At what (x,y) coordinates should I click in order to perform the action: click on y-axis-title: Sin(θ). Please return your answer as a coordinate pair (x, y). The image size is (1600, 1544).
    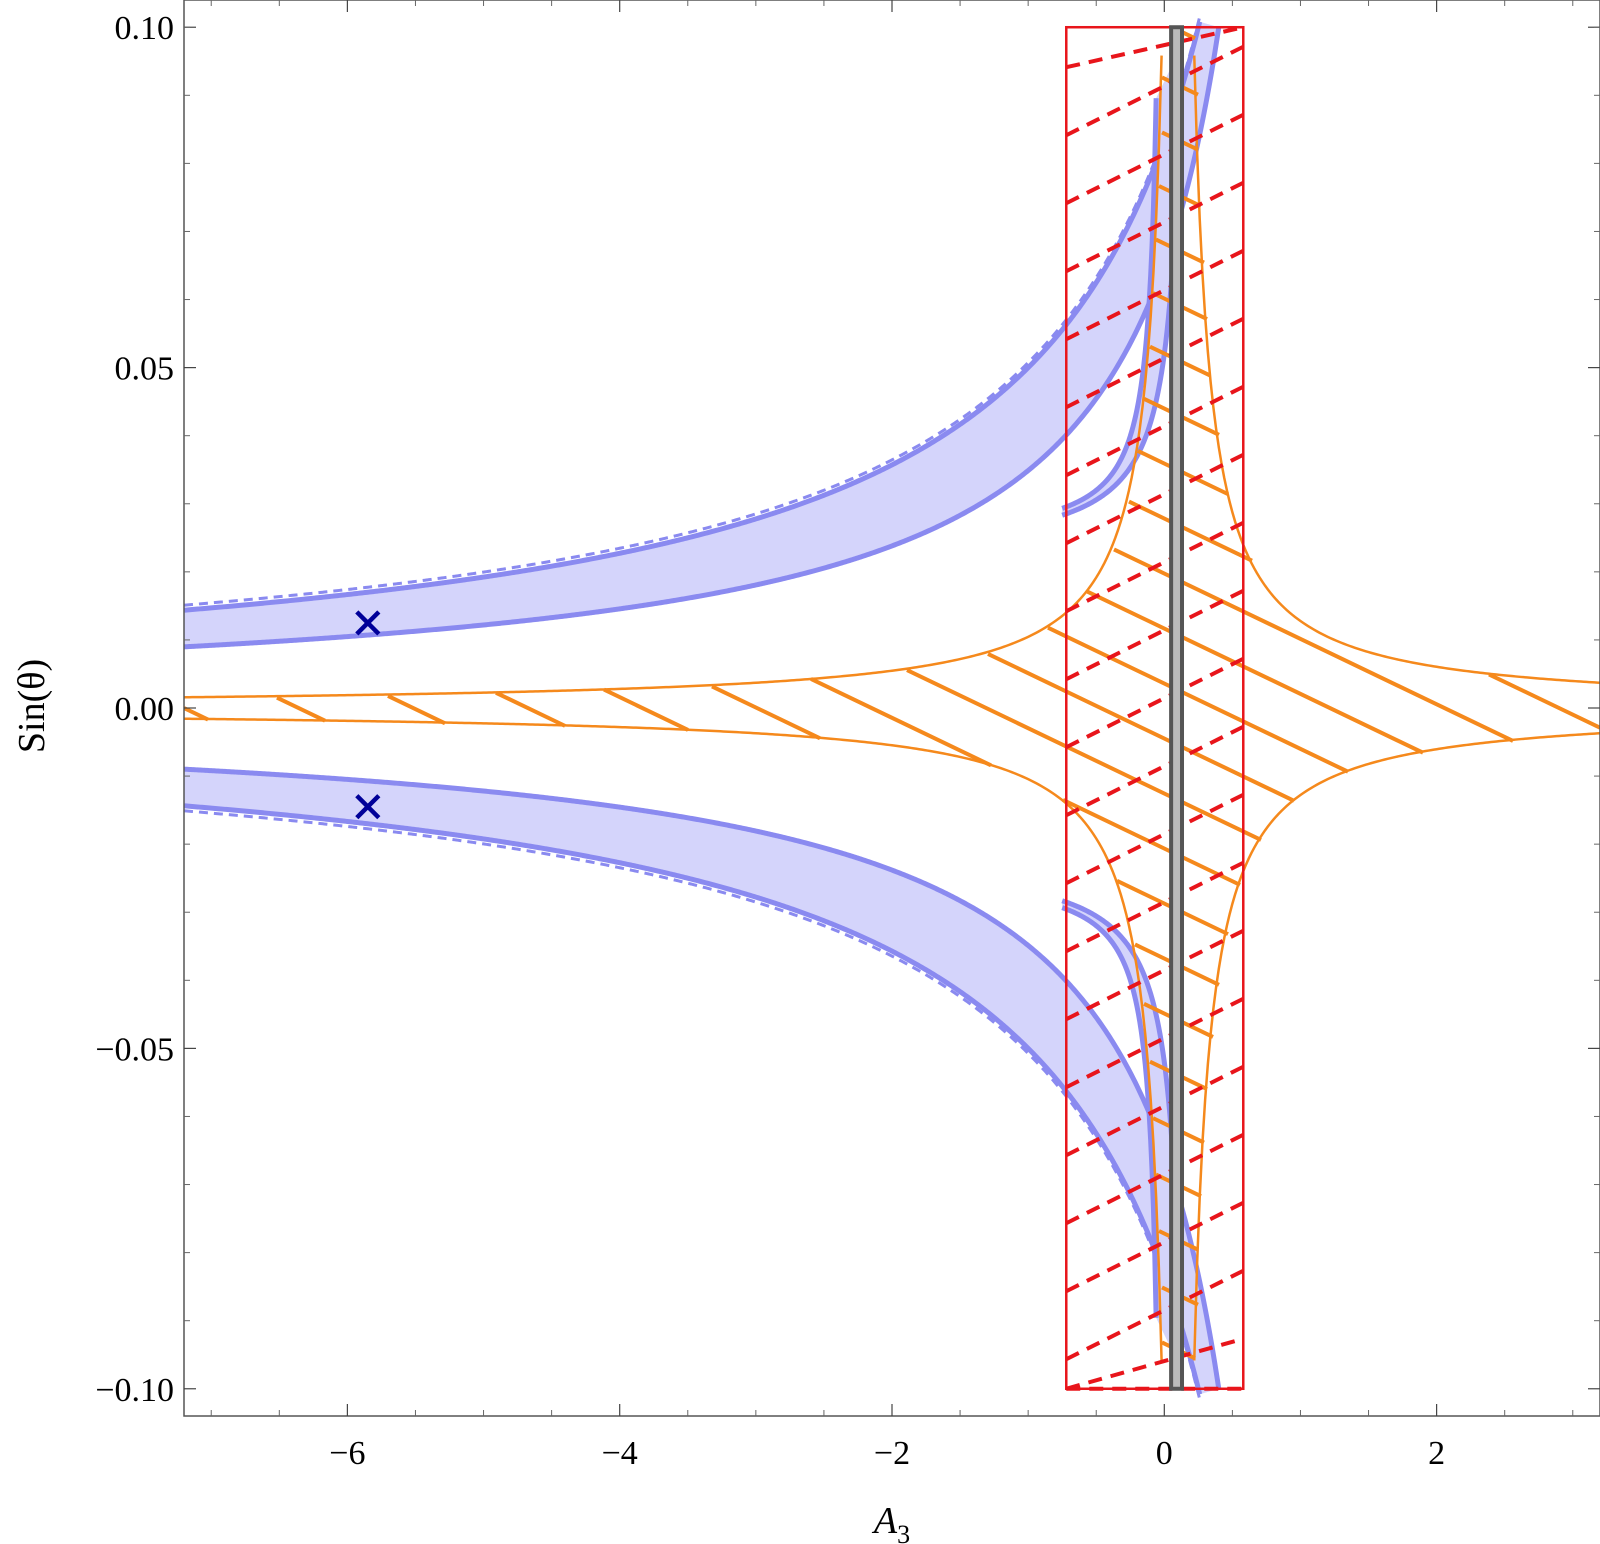
    Looking at the image, I should click on (32, 706).